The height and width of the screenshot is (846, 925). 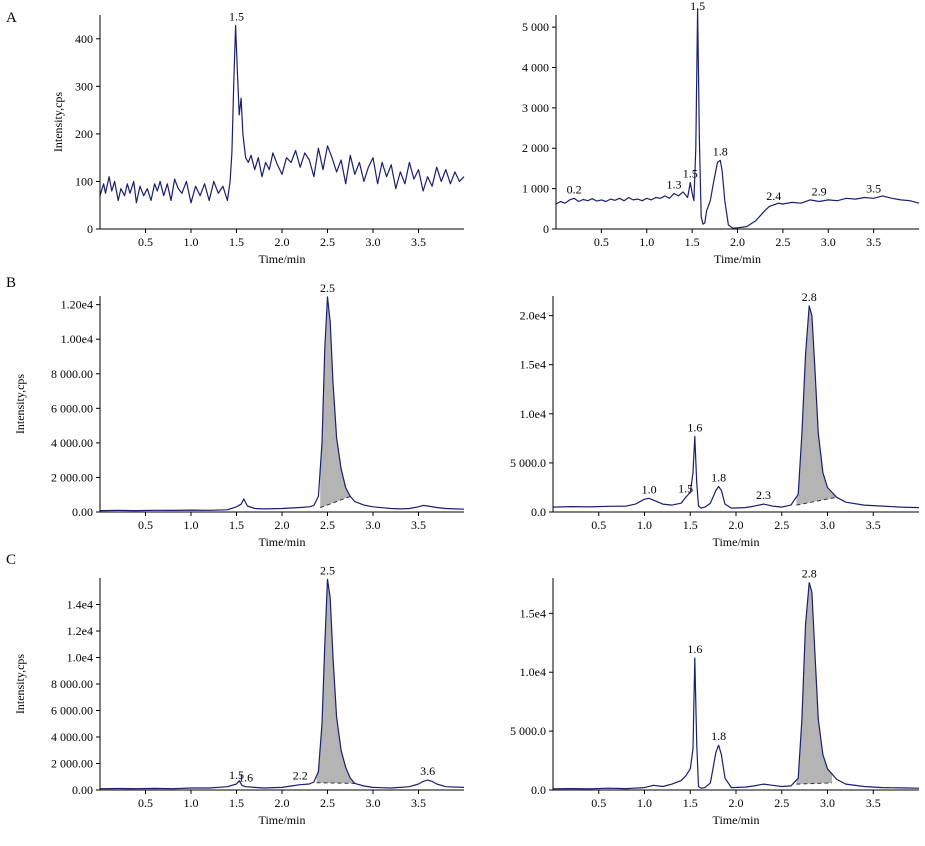 What do you see at coordinates (535, 67) in the screenshot?
I see `y-tick-label: 4 000` at bounding box center [535, 67].